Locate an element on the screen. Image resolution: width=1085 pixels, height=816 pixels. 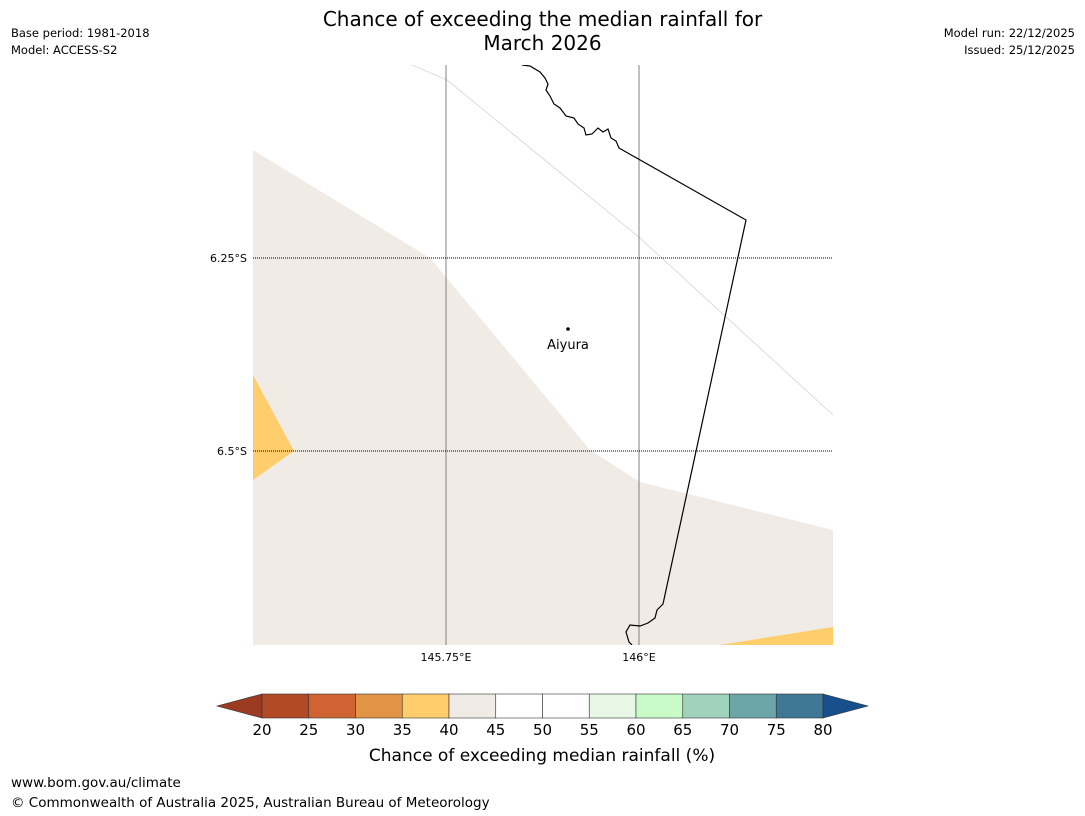
lon-label-146: 146°E is located at coordinates (638, 657).